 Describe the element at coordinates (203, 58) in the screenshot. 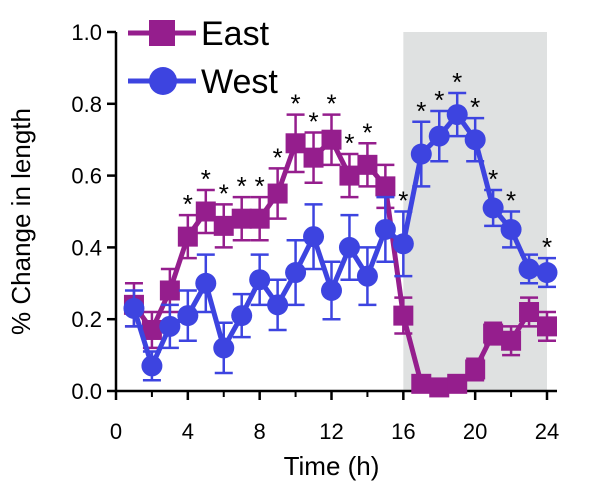

I see `legend: East West` at that location.